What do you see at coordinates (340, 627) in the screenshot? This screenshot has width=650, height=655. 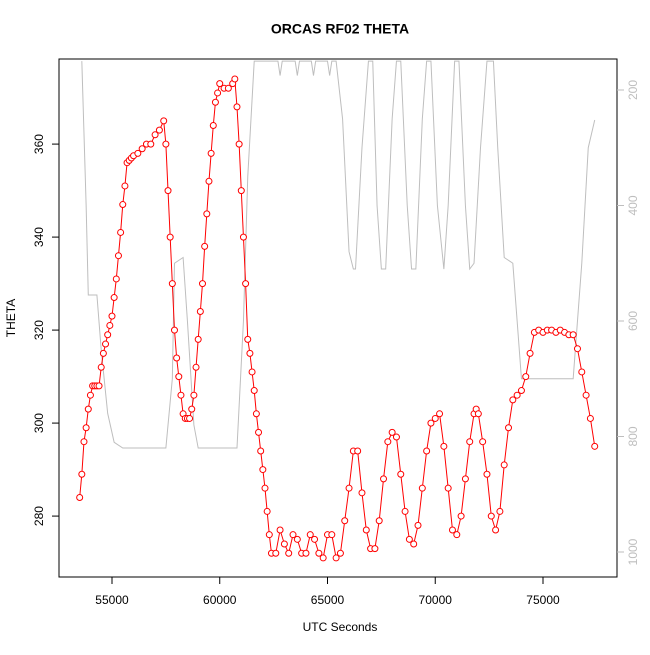 I see `x-axis-label: UTC Seconds` at bounding box center [340, 627].